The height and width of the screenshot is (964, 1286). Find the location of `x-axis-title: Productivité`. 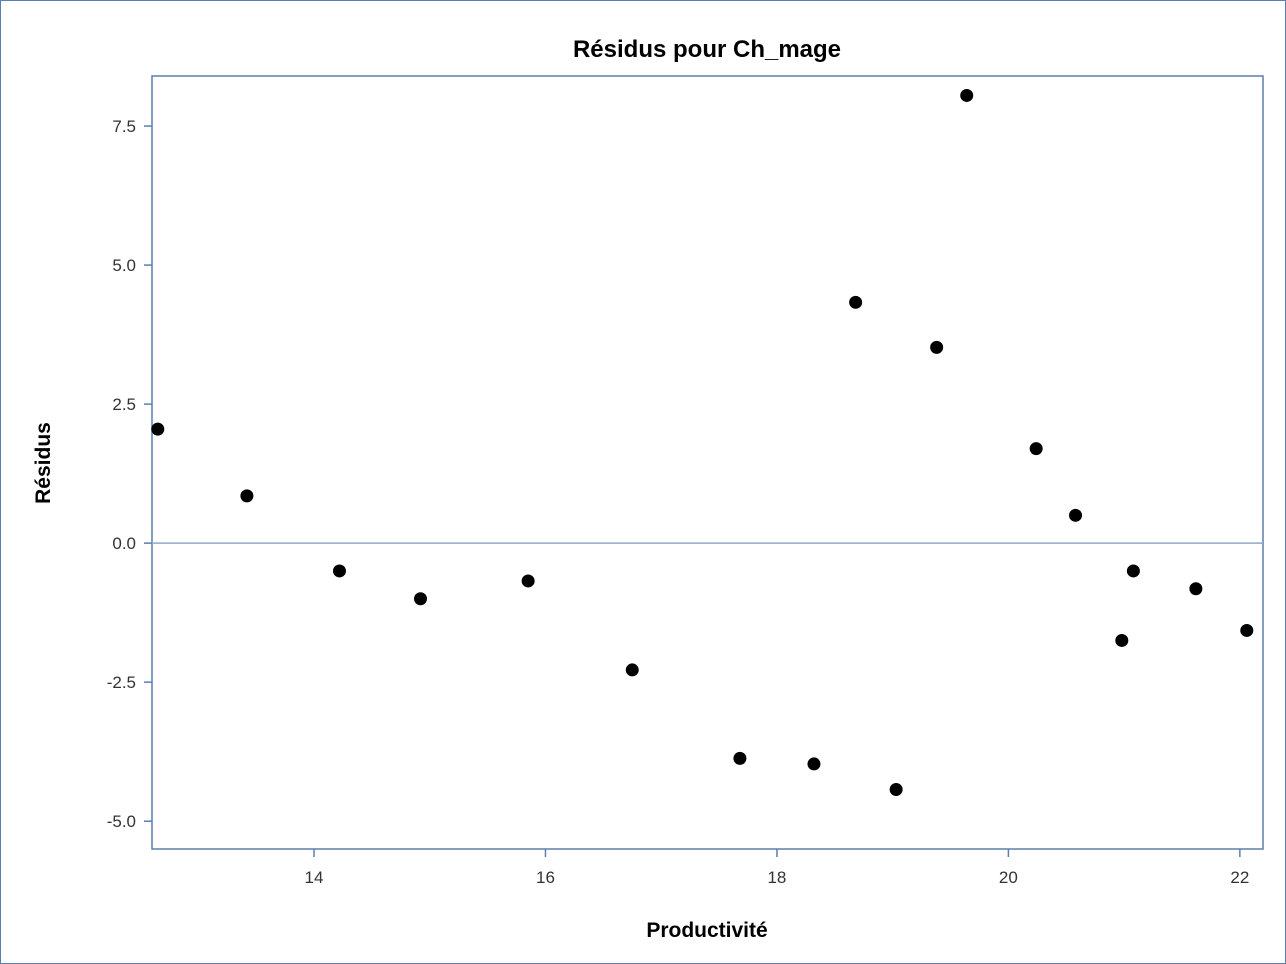

x-axis-title: Productivité is located at coordinates (706, 930).